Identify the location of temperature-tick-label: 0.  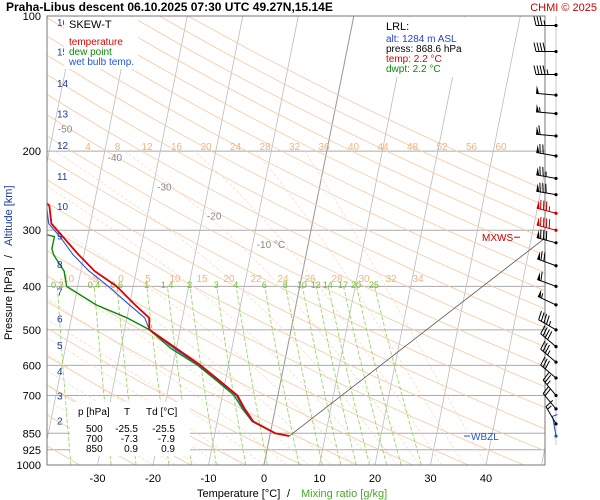
(264, 479).